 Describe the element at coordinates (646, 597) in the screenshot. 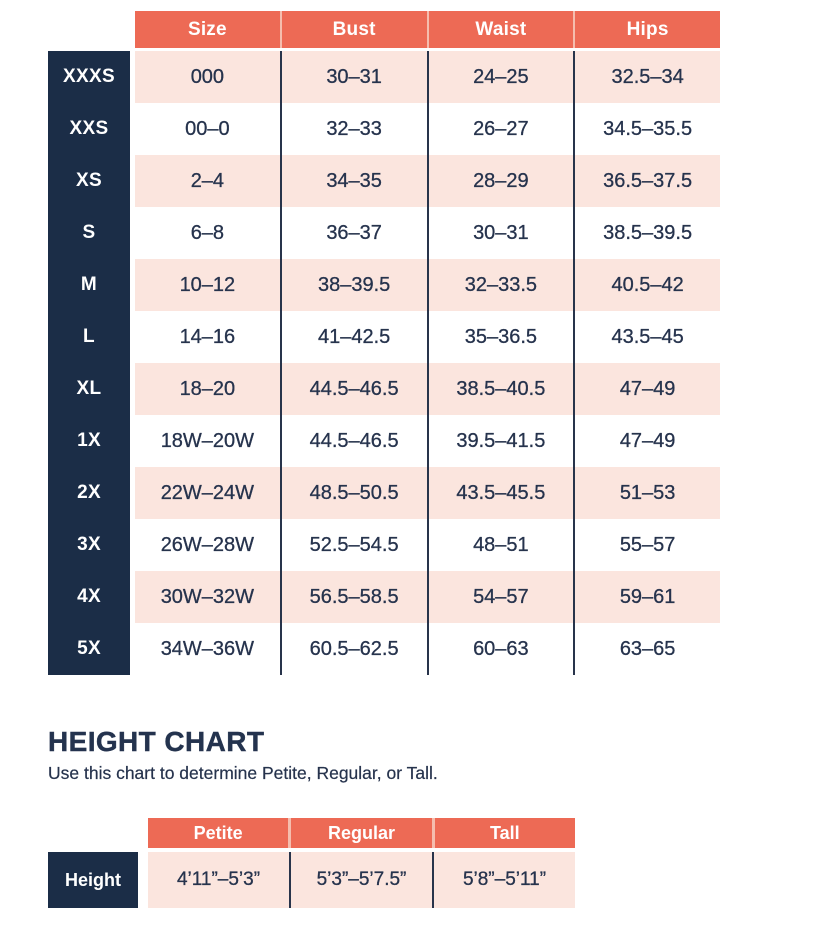

I see `row-cell-hips: 59–61` at that location.